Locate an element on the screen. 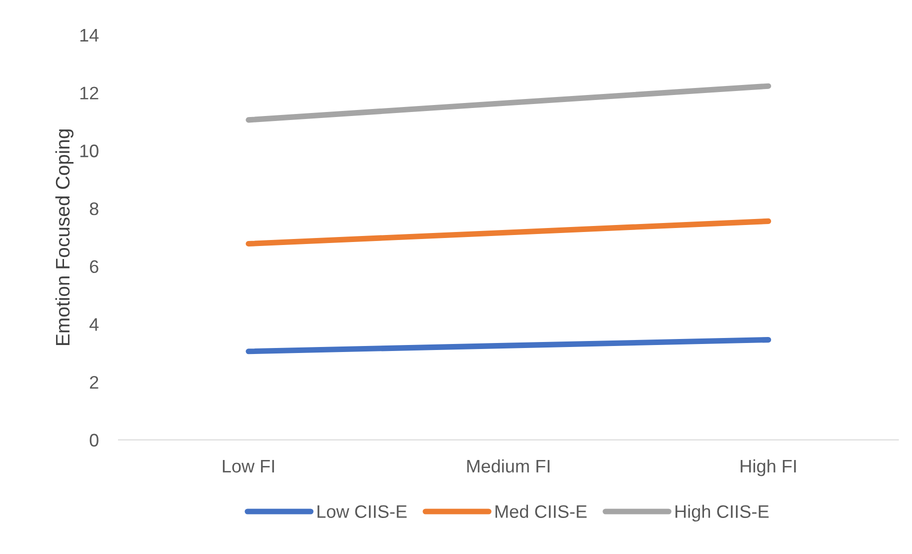  y-axis-title: Emotion Focused Coping is located at coordinates (64, 237).